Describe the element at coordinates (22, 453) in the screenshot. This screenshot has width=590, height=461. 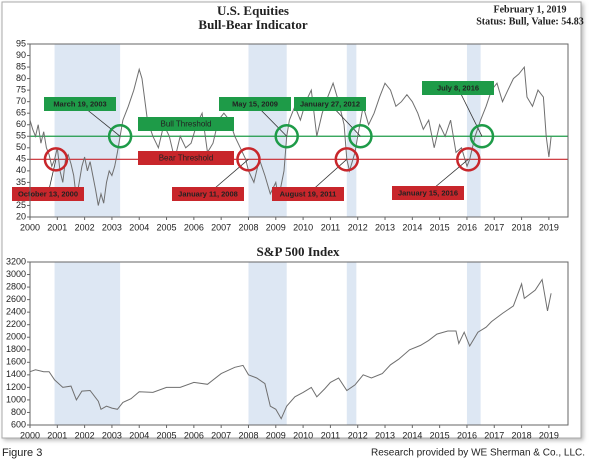
I see `figure-label: Figure 3` at that location.